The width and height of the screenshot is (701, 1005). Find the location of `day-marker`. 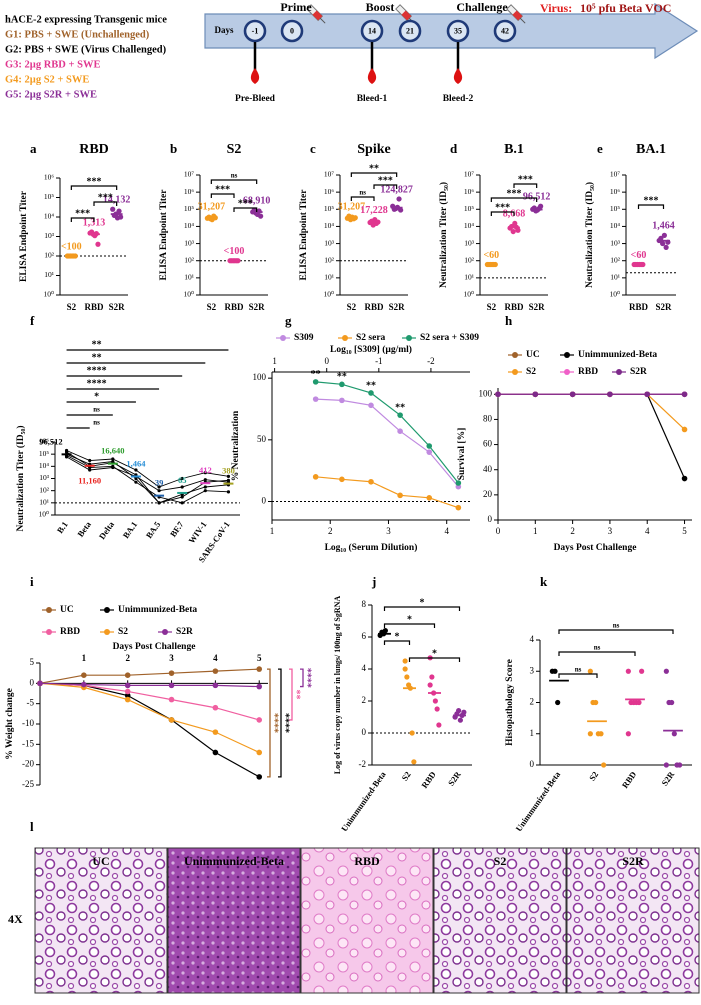

day-marker is located at coordinates (505, 31).